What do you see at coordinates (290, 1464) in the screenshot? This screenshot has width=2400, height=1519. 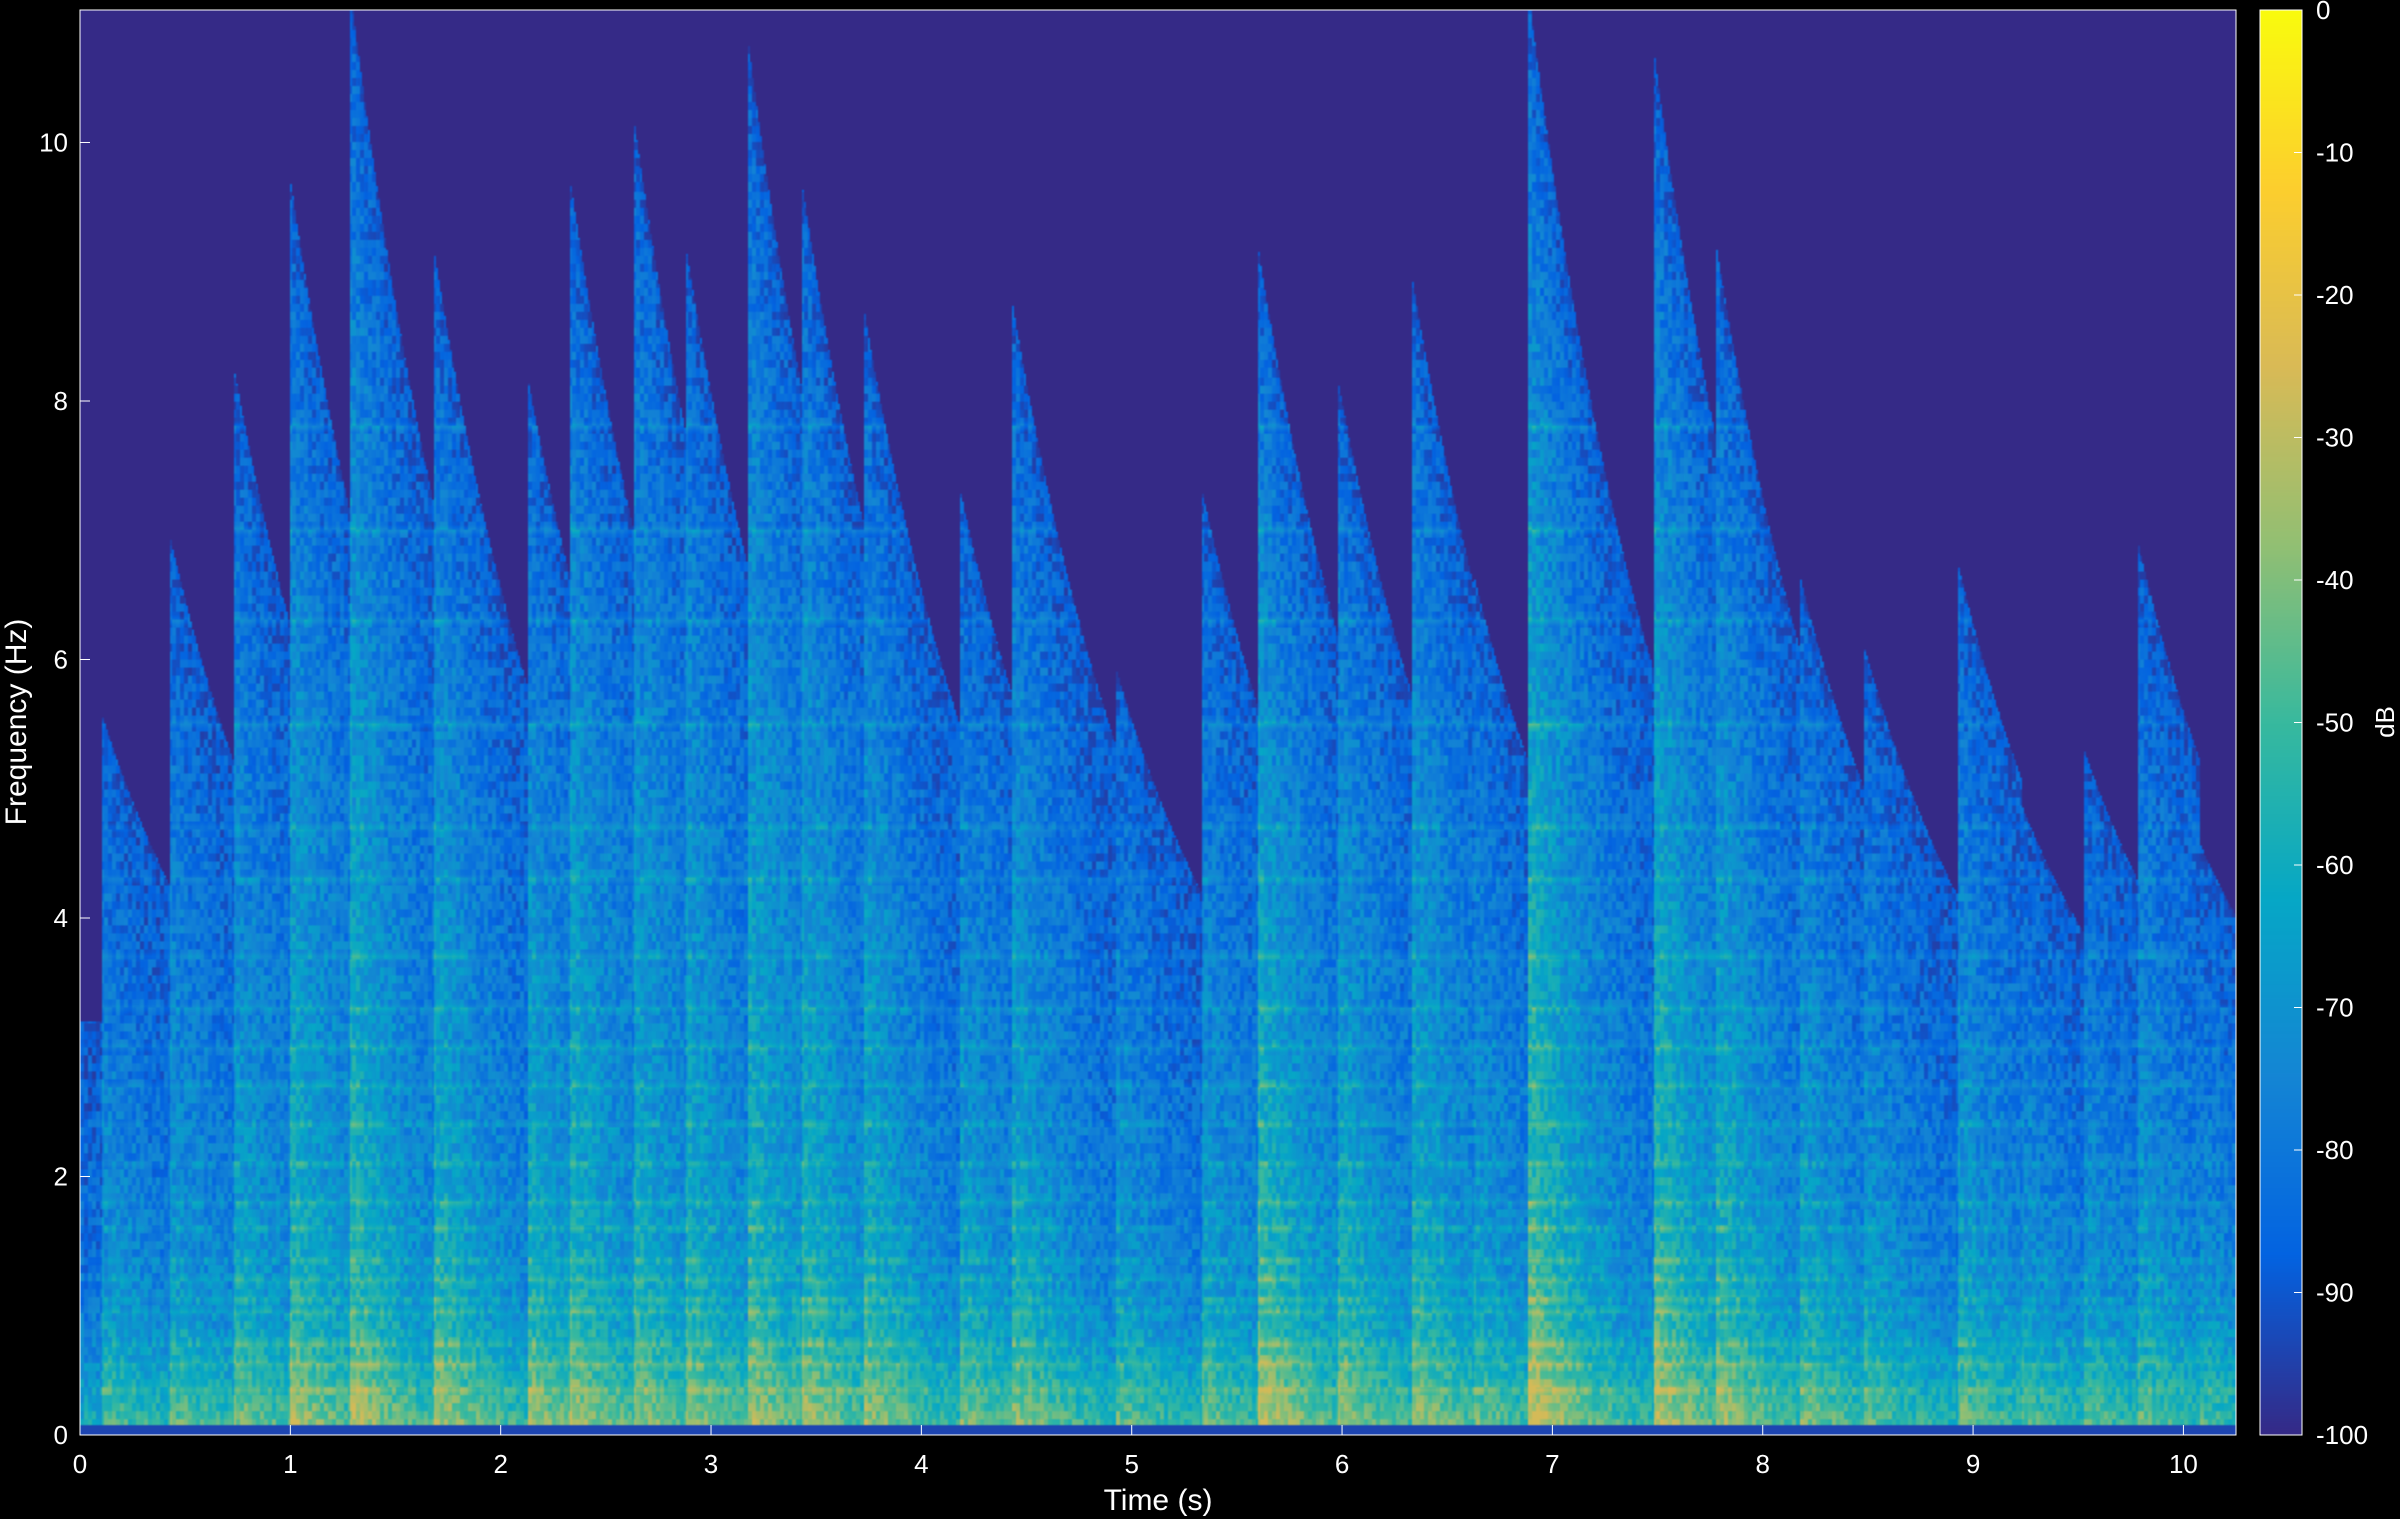 I see `x-tick-label: 1` at bounding box center [290, 1464].